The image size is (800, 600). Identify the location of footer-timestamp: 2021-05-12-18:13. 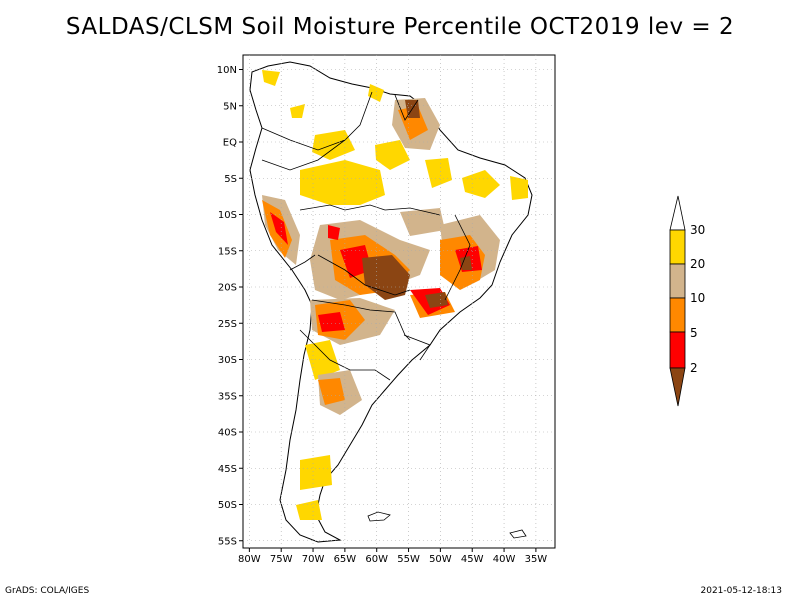
(741, 591).